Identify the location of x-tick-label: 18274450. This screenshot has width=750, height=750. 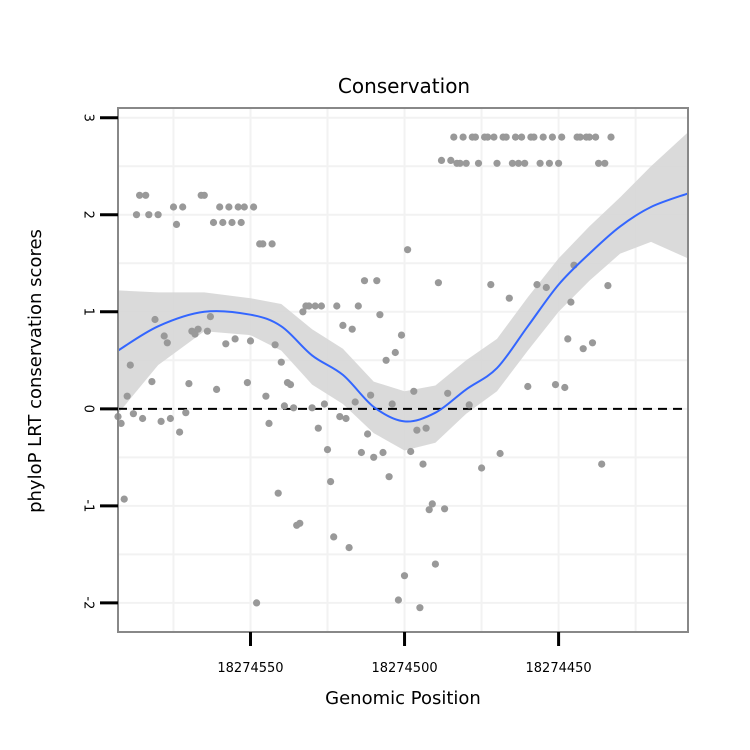
(559, 668).